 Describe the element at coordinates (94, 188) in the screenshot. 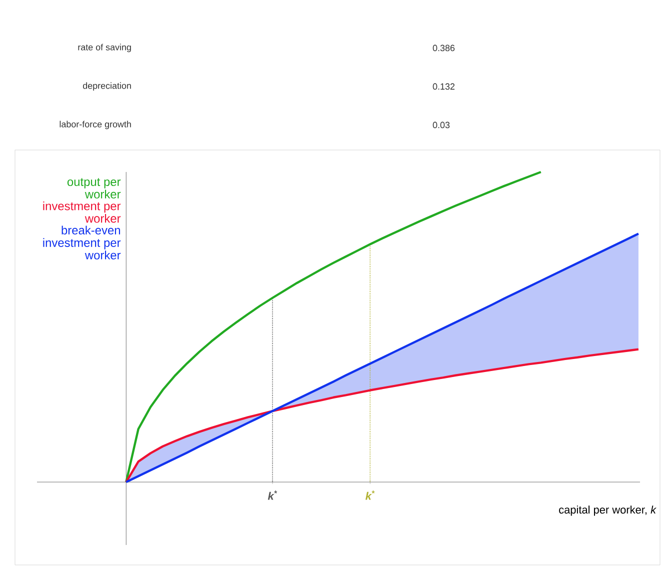

I see `text: output per worker` at that location.